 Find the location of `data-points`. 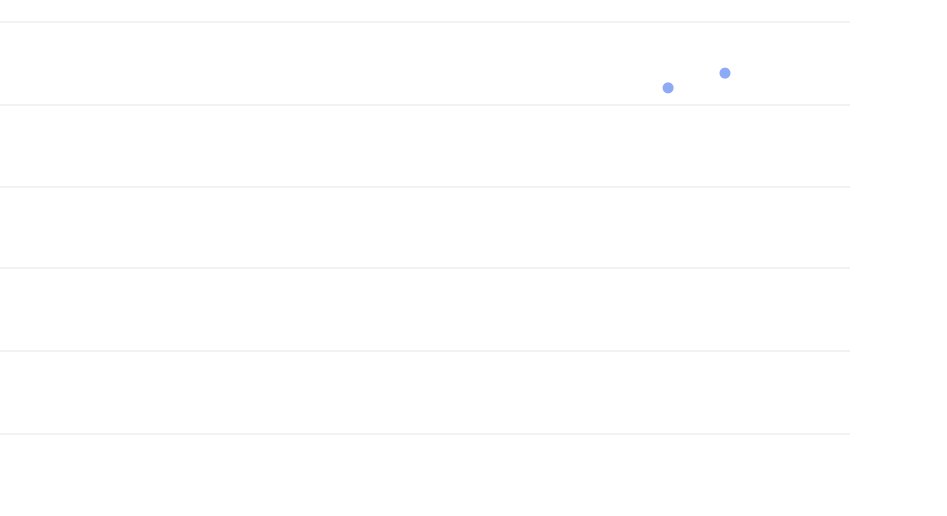

data-points is located at coordinates (696, 80).